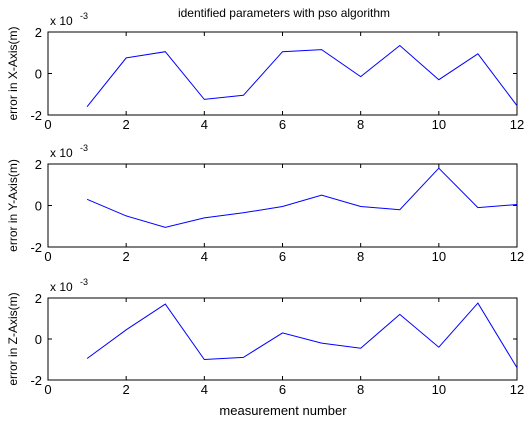 Image resolution: width=530 pixels, height=421 pixels. What do you see at coordinates (284, 13) in the screenshot?
I see `figure-title: identified parameters with pso algorithm` at bounding box center [284, 13].